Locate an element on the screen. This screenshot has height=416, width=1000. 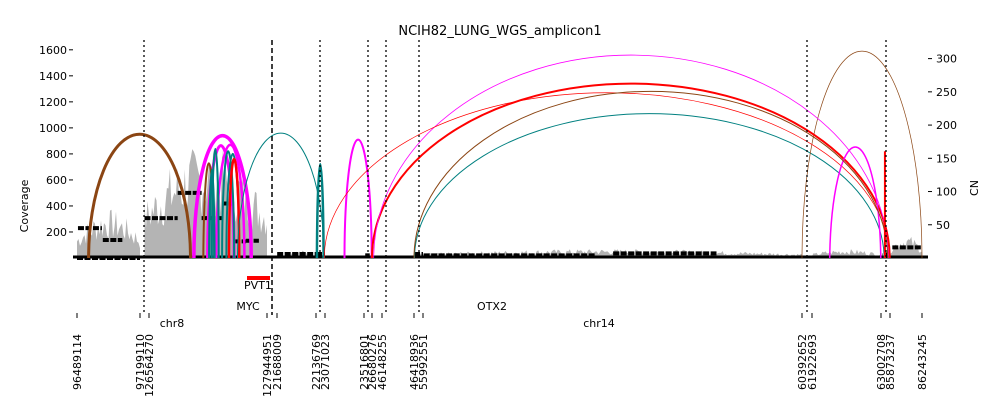
gene-track: PVT1 MYC OTX2 is located at coordinates (371, 294).